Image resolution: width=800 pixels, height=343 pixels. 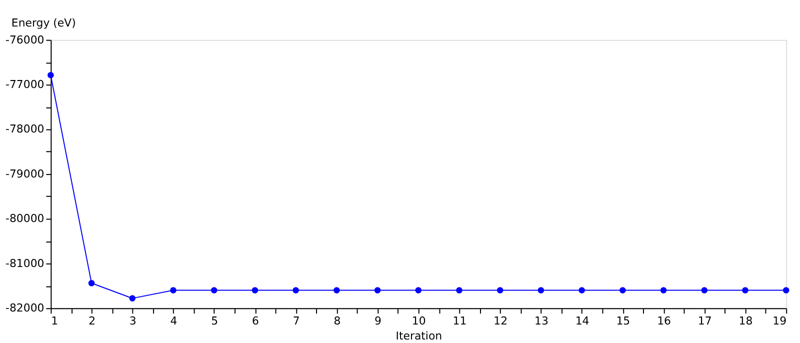 I want to click on x-tick-label: 10, so click(x=419, y=321).